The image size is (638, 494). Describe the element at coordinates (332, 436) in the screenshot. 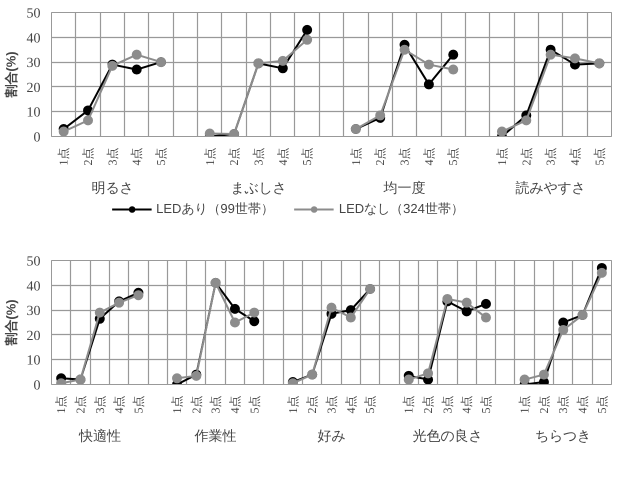

I see `text: 好み` at that location.